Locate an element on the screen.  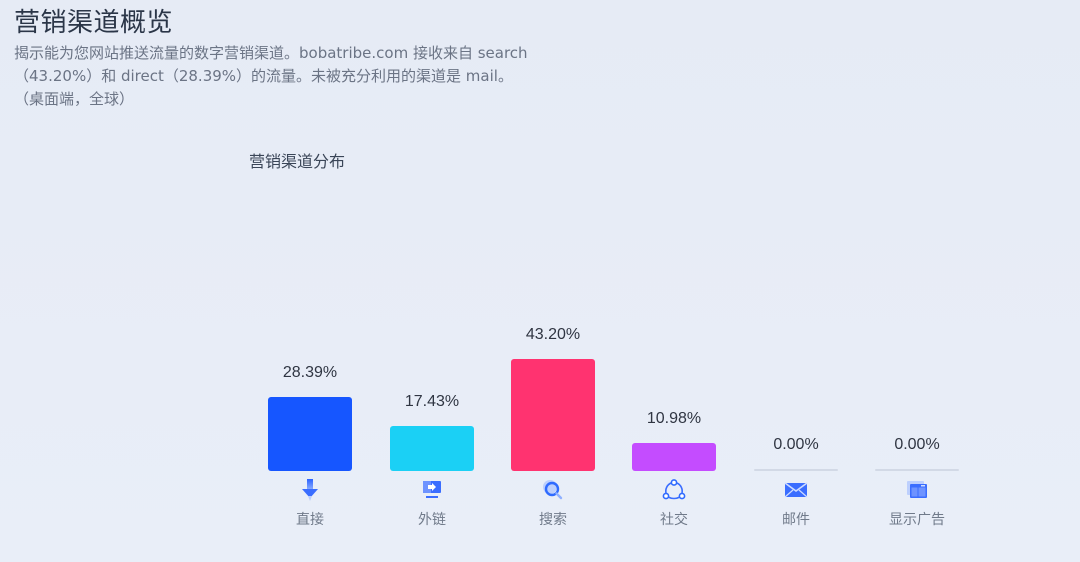
bar-search is located at coordinates (553, 415).